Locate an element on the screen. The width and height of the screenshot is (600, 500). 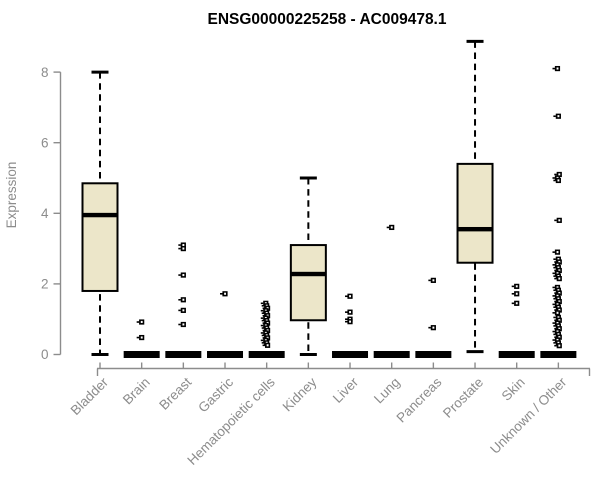
box-prostate is located at coordinates (475, 196).